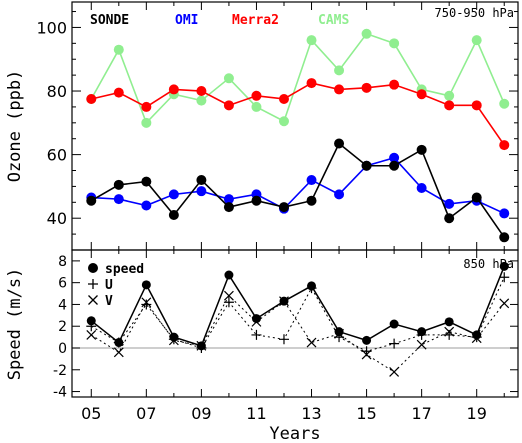 Image resolution: width=522 pixels, height=443 pixels. What do you see at coordinates (15, 324) in the screenshot?
I see `speed-y-axis-label: Speed (m/s)` at bounding box center [15, 324].